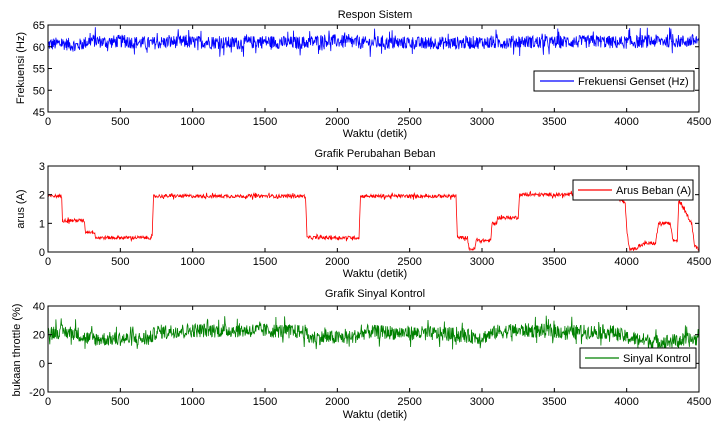  What do you see at coordinates (39, 113) in the screenshot?
I see `y-tick-label: 45` at bounding box center [39, 113].